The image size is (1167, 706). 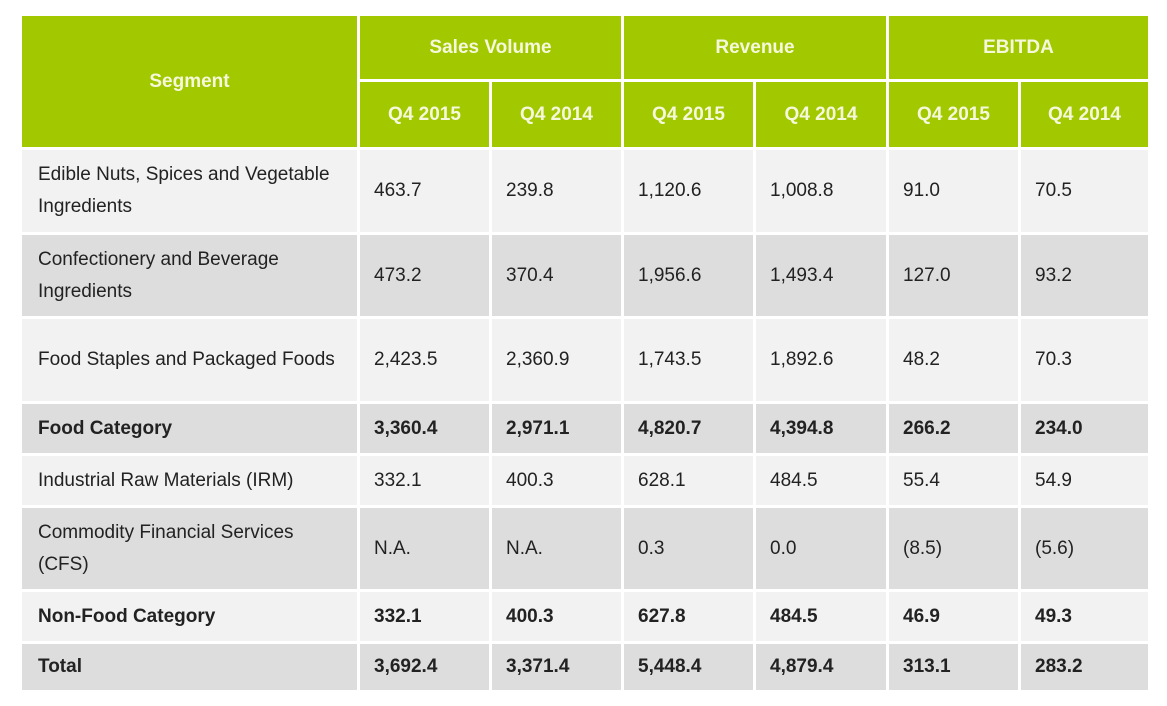 What do you see at coordinates (688, 667) in the screenshot?
I see `value-cell: 5,448.4` at bounding box center [688, 667].